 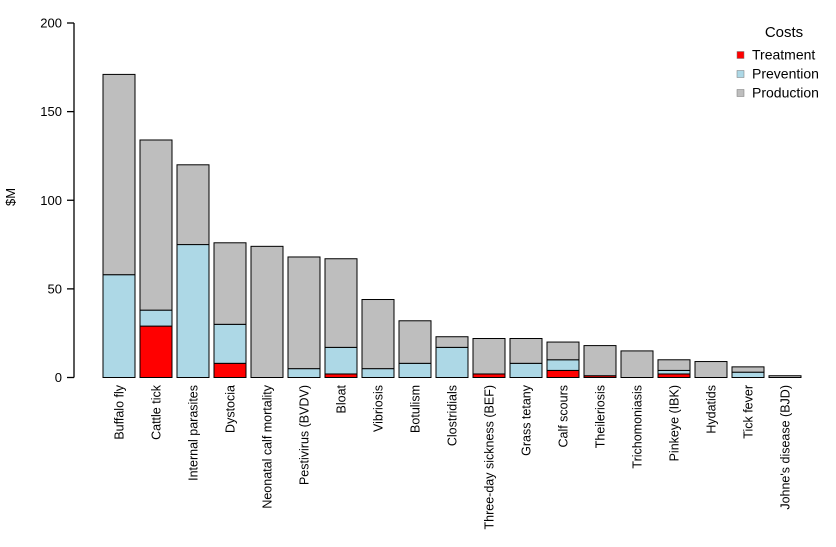 I want to click on x-category-label: Johne's disease (BJD), so click(x=786, y=447).